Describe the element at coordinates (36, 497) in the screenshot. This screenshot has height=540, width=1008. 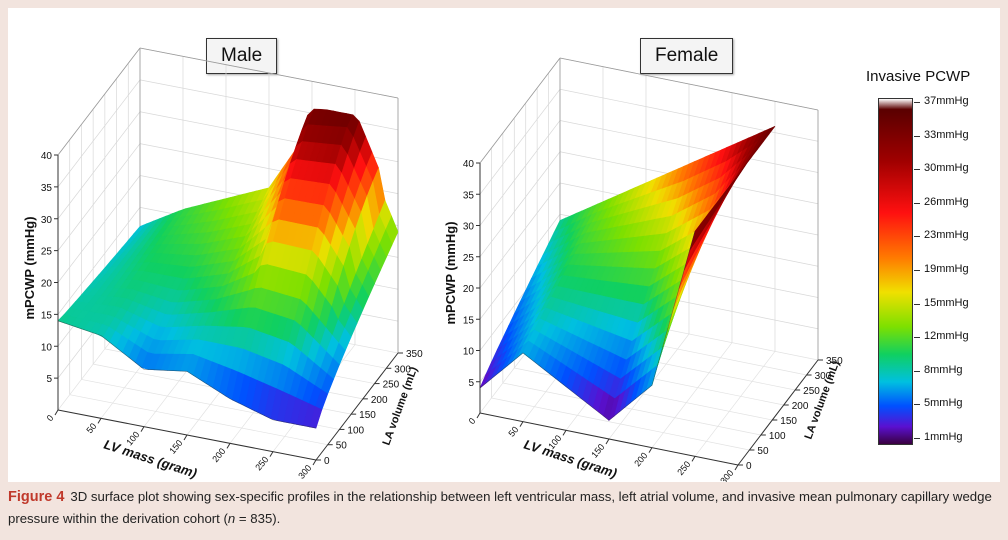
I see `figure-label: Figure 4` at that location.